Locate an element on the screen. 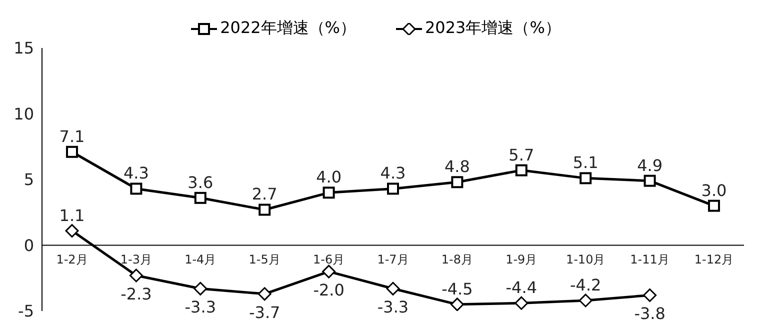 This screenshot has height=329, width=768. data-label: -3.8 is located at coordinates (650, 314).